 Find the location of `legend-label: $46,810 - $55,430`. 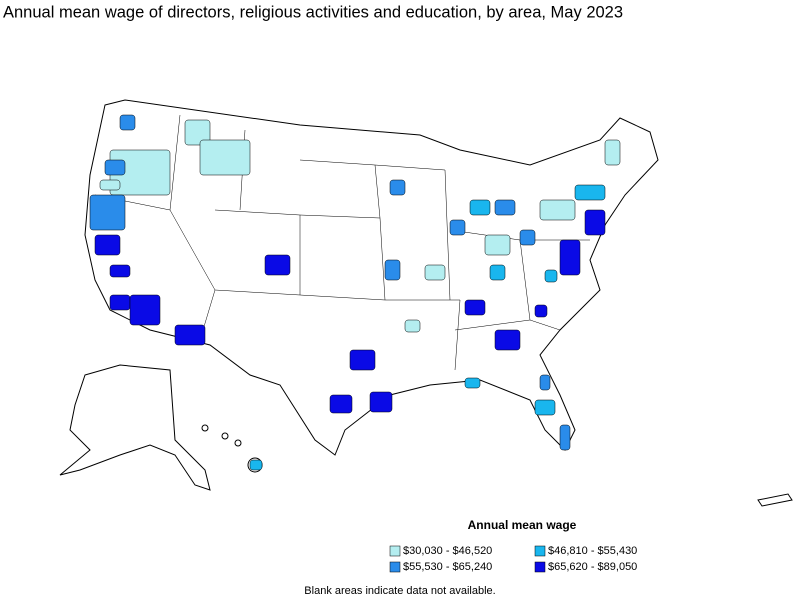

legend-label: $46,810 - $55,430 is located at coordinates (592, 551).